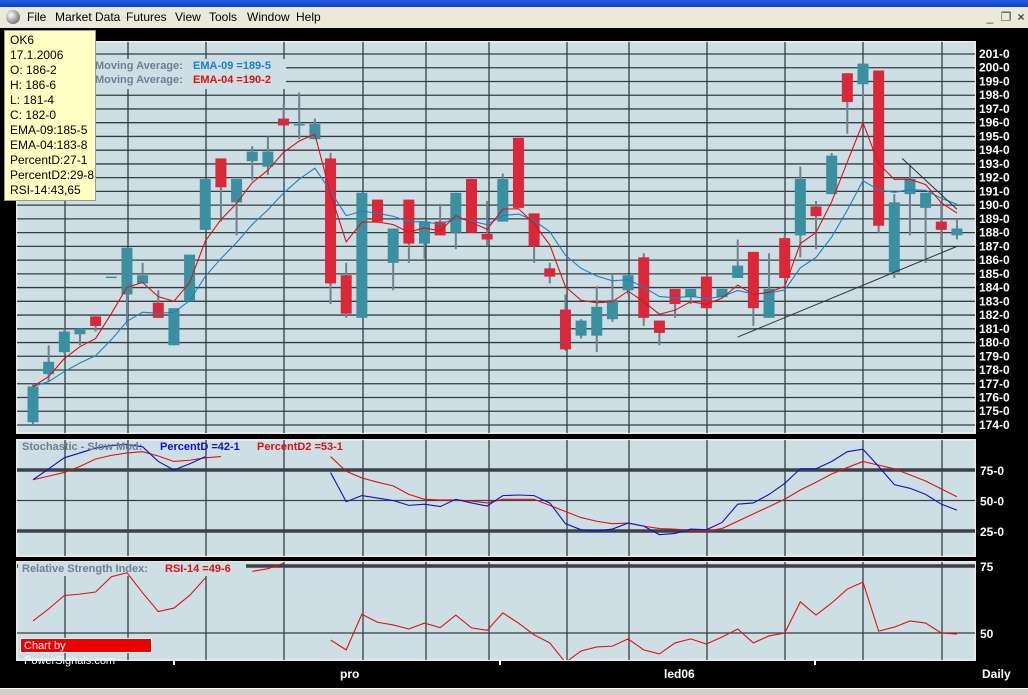 This screenshot has width=1028, height=695. I want to click on rsi-legend-box, so click(132, 569).